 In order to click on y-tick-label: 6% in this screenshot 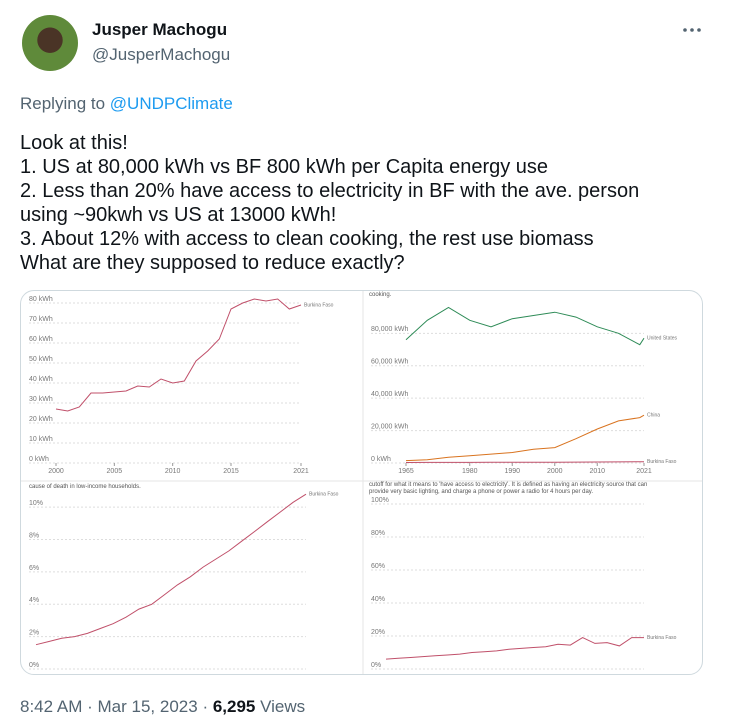, I will do `click(34, 568)`.